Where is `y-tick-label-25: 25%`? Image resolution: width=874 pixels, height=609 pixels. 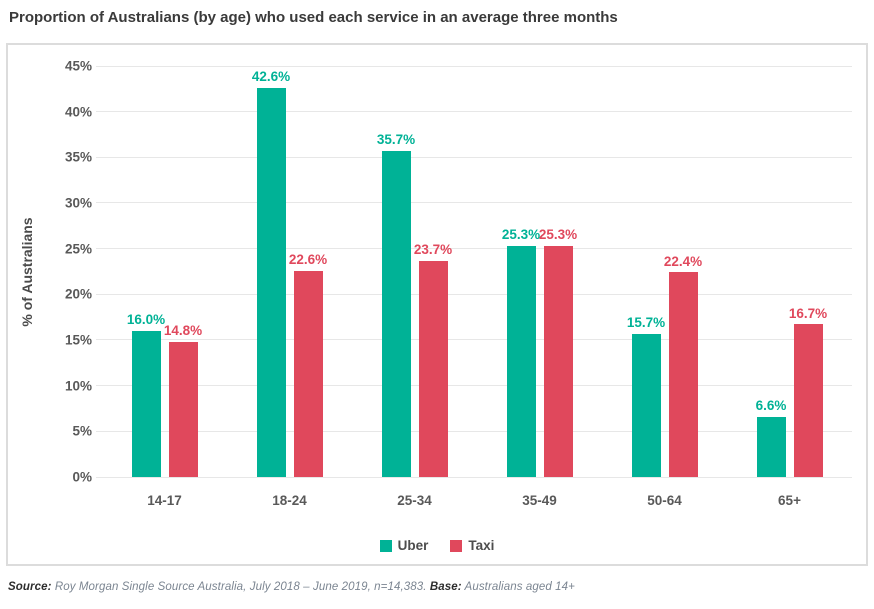 y-tick-label-25: 25% is located at coordinates (78, 249).